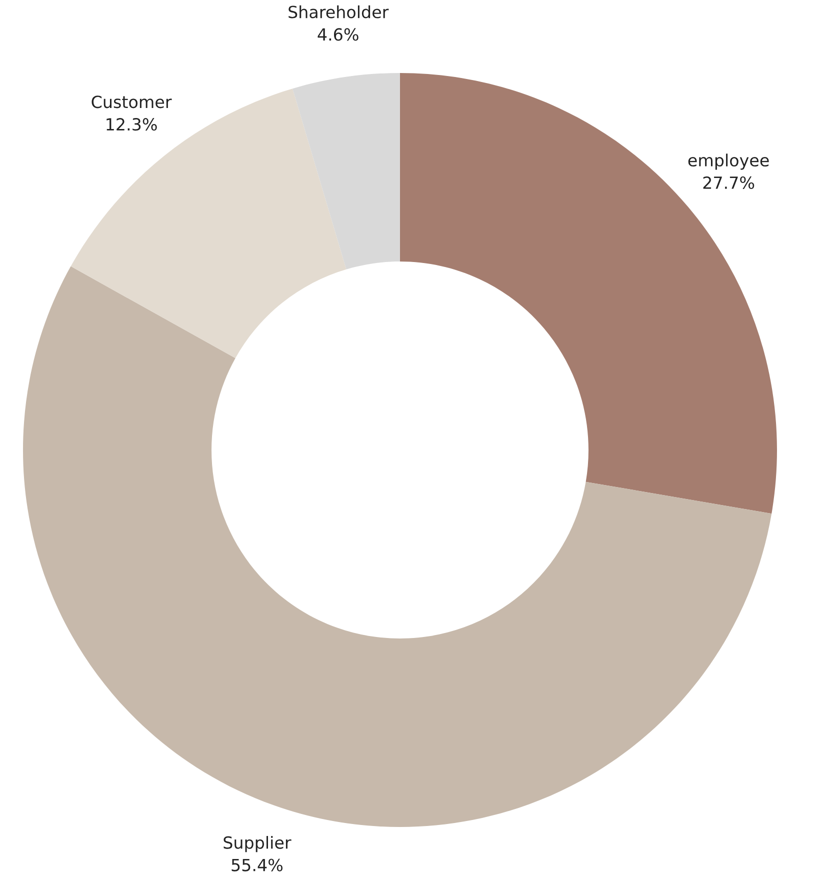 This screenshot has width=818, height=888. I want to click on slice-label: Supplier, so click(258, 844).